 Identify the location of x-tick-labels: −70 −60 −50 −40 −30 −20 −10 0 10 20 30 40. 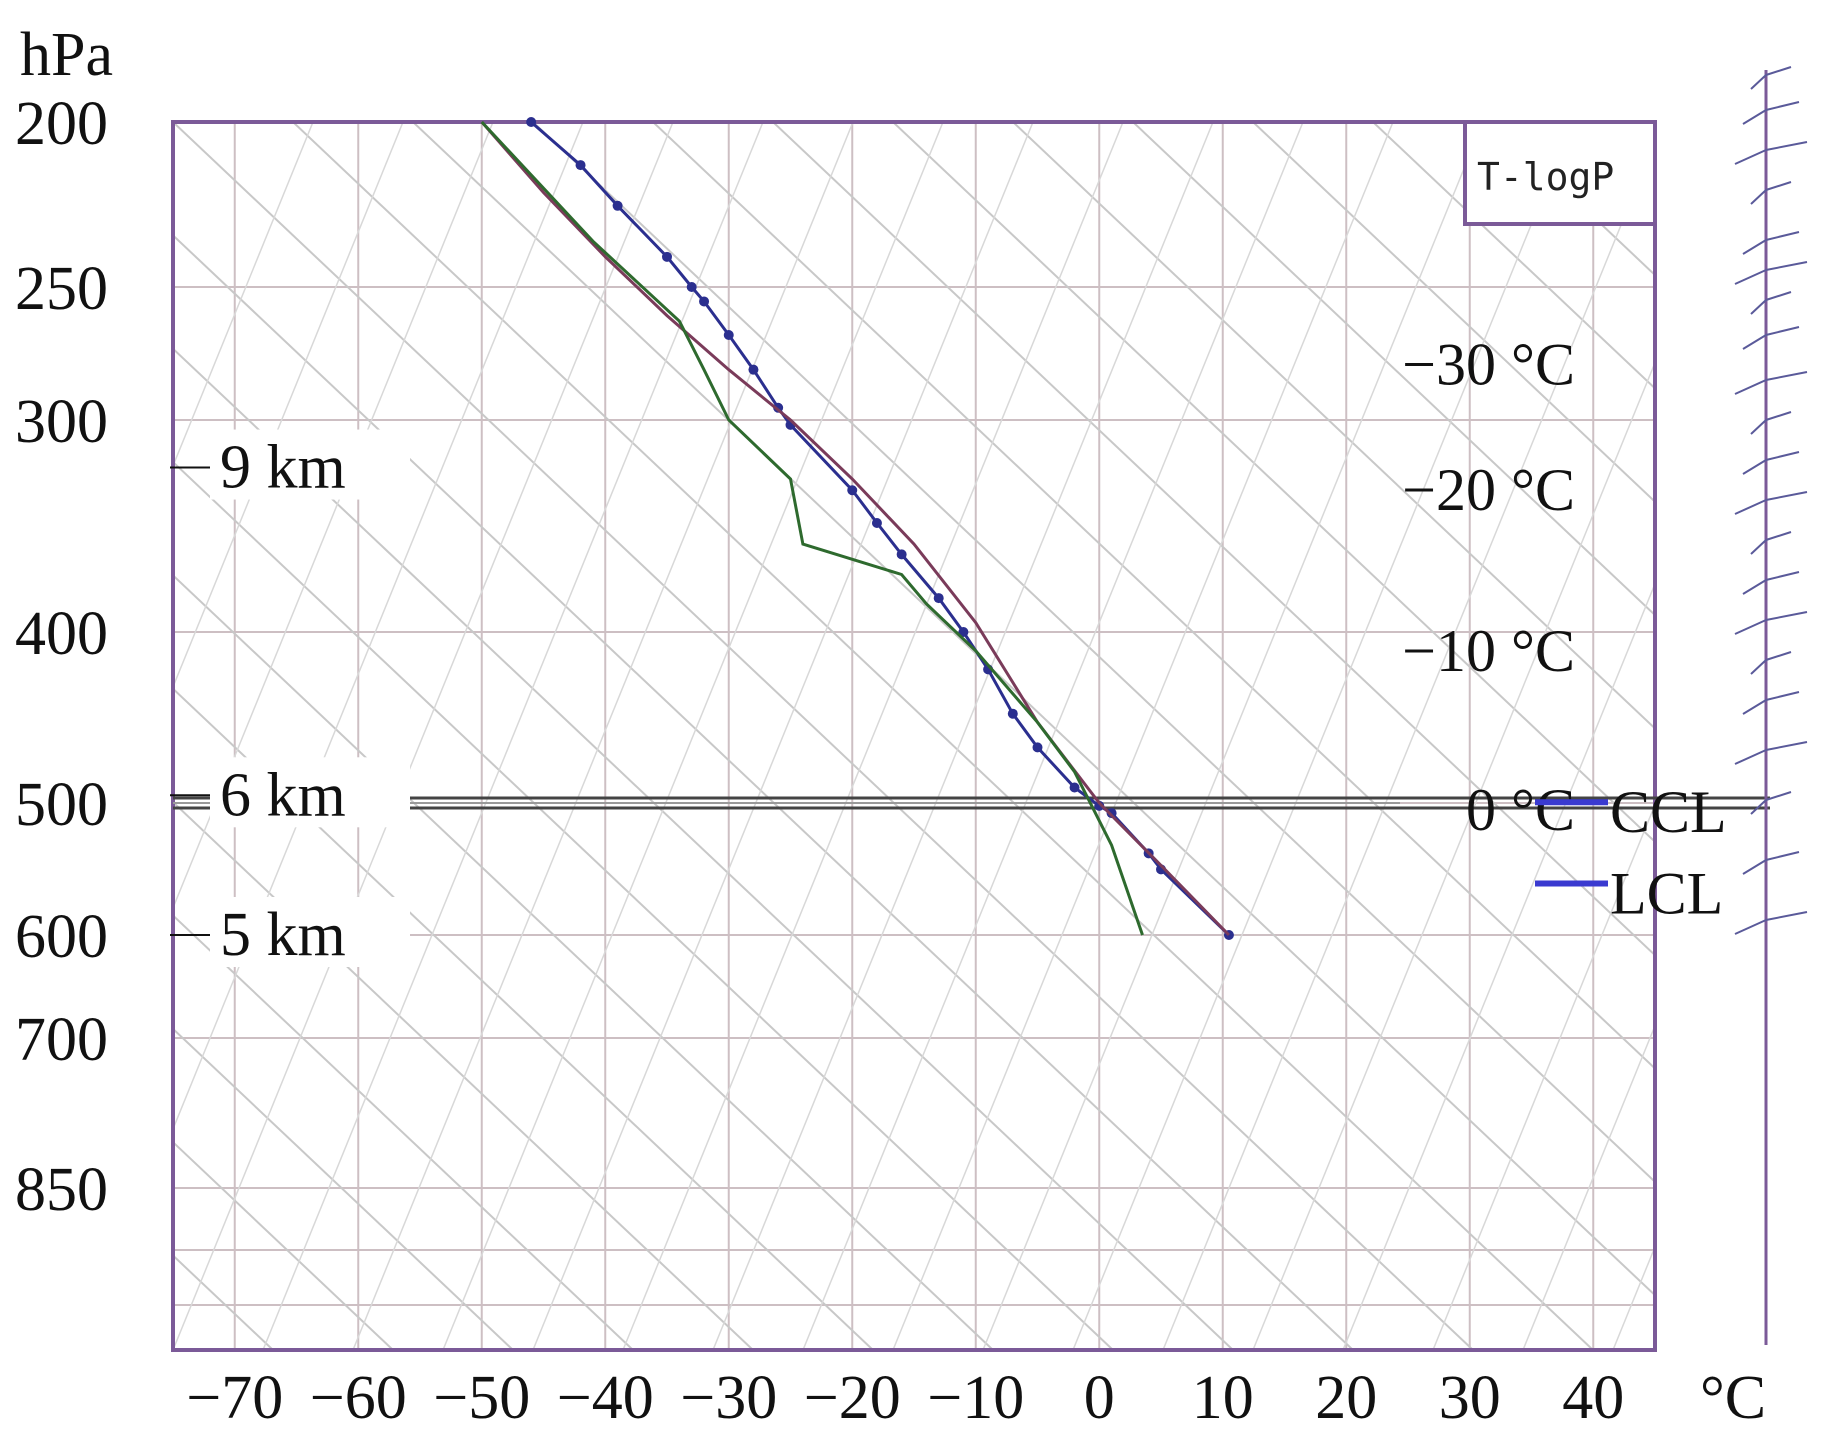
(905, 1398).